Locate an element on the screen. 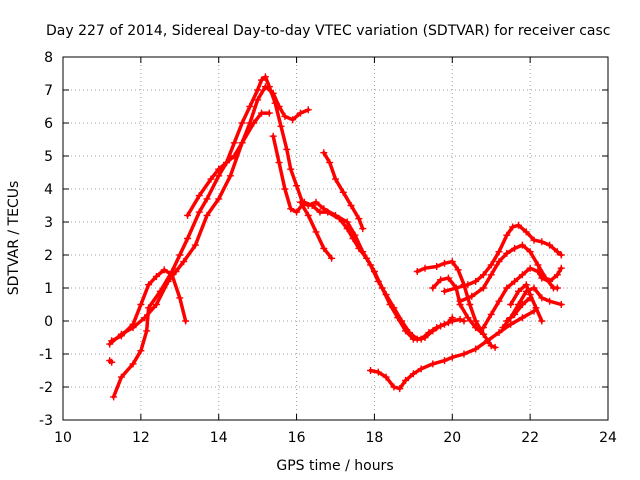 This screenshot has height=480, width=640. series-arc9 is located at coordinates (452, 350).